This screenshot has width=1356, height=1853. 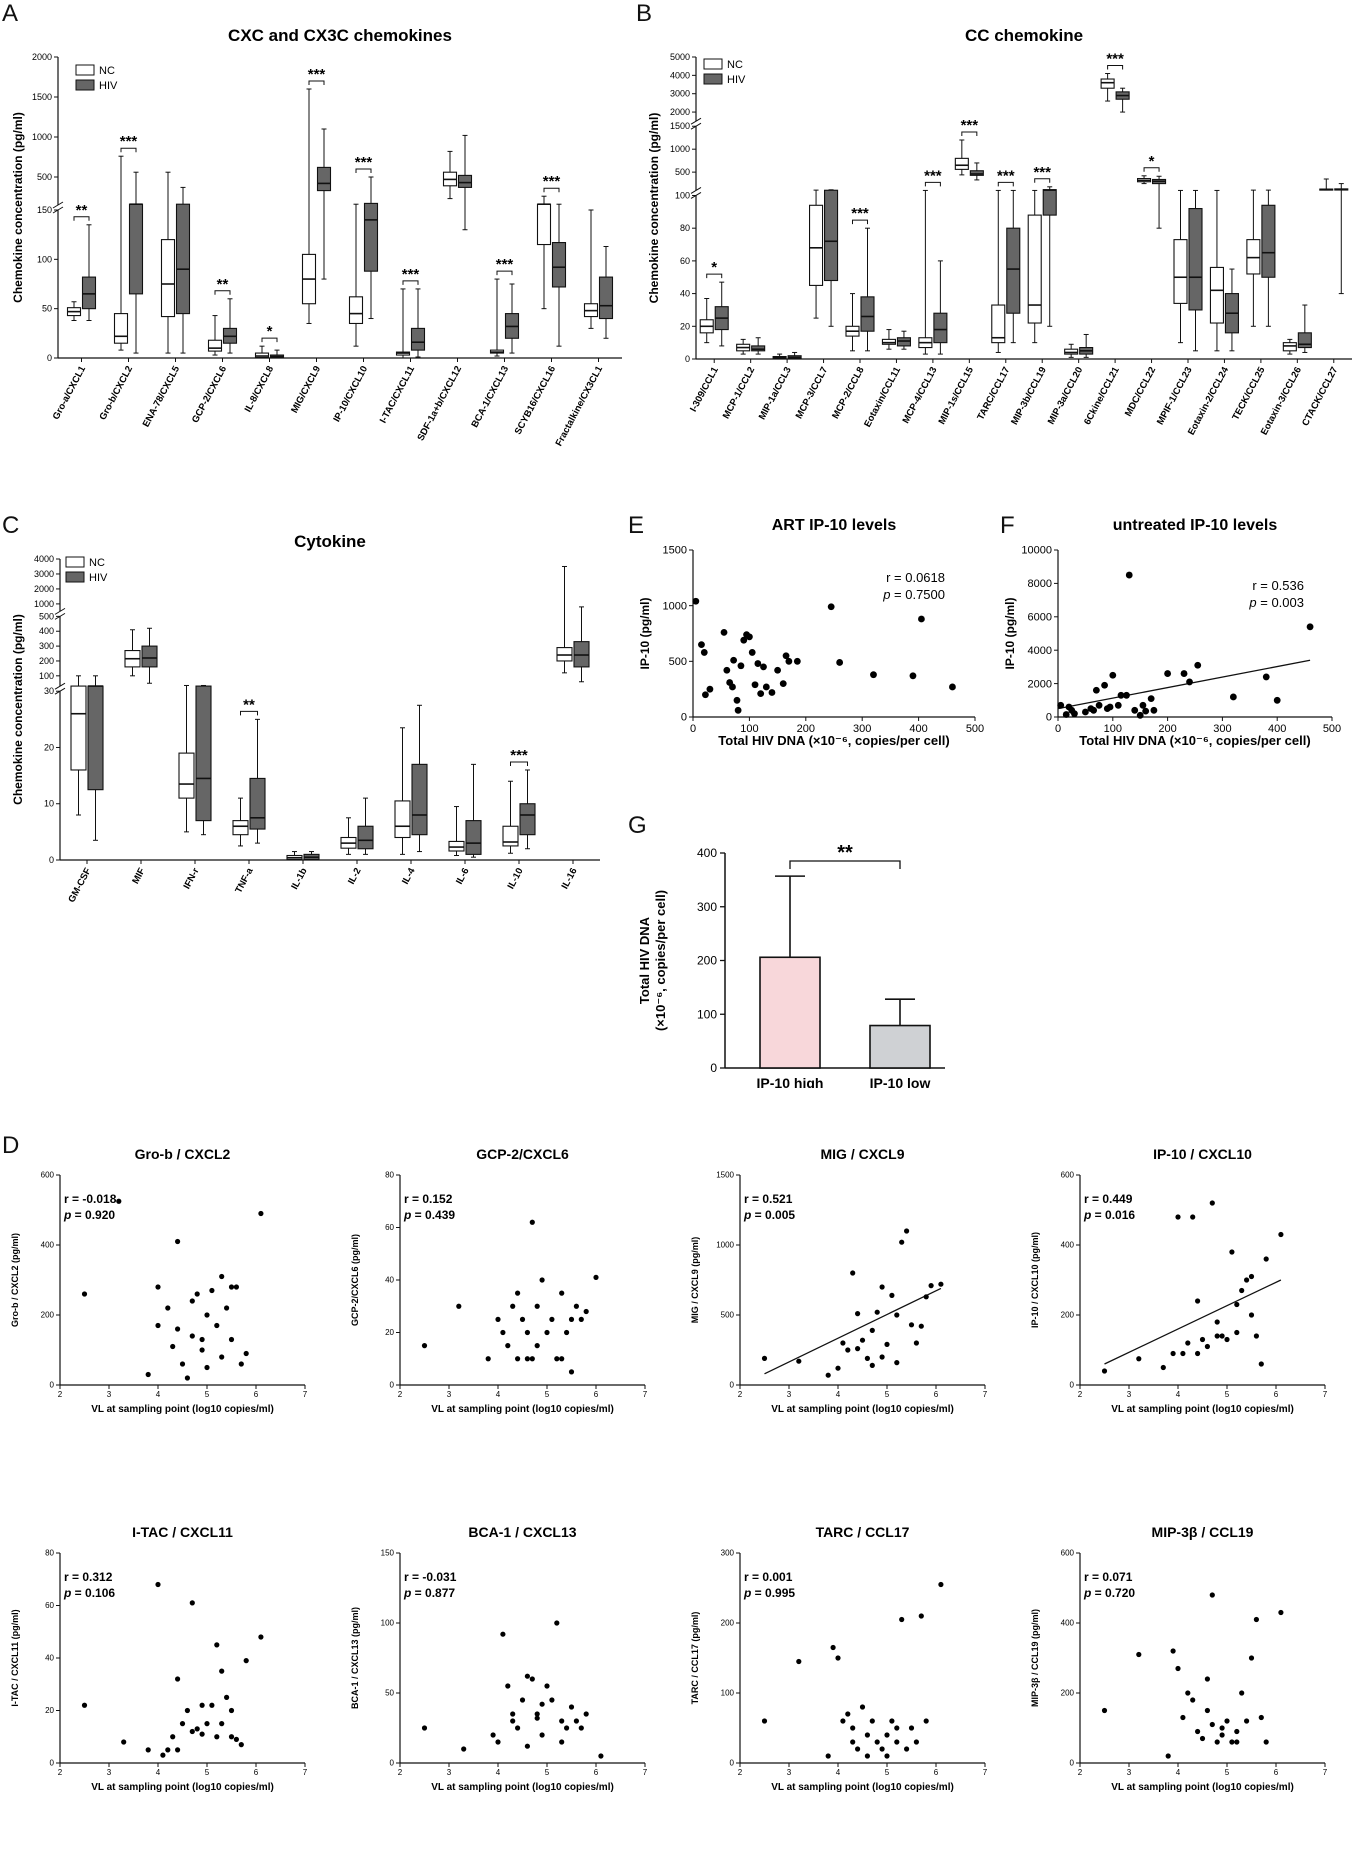 I want to click on x-tick-label: 3, so click(x=109, y=1772).